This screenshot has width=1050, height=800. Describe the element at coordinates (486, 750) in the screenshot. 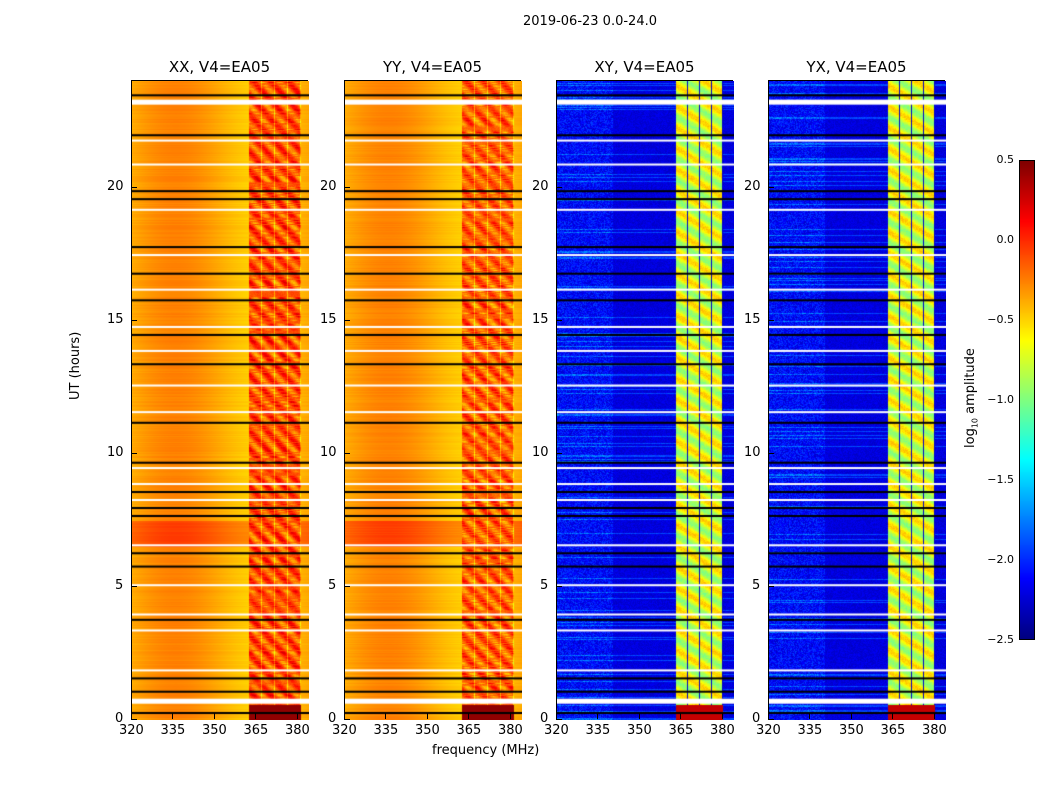

I see `x-axis-label: frequency (MHz)` at that location.